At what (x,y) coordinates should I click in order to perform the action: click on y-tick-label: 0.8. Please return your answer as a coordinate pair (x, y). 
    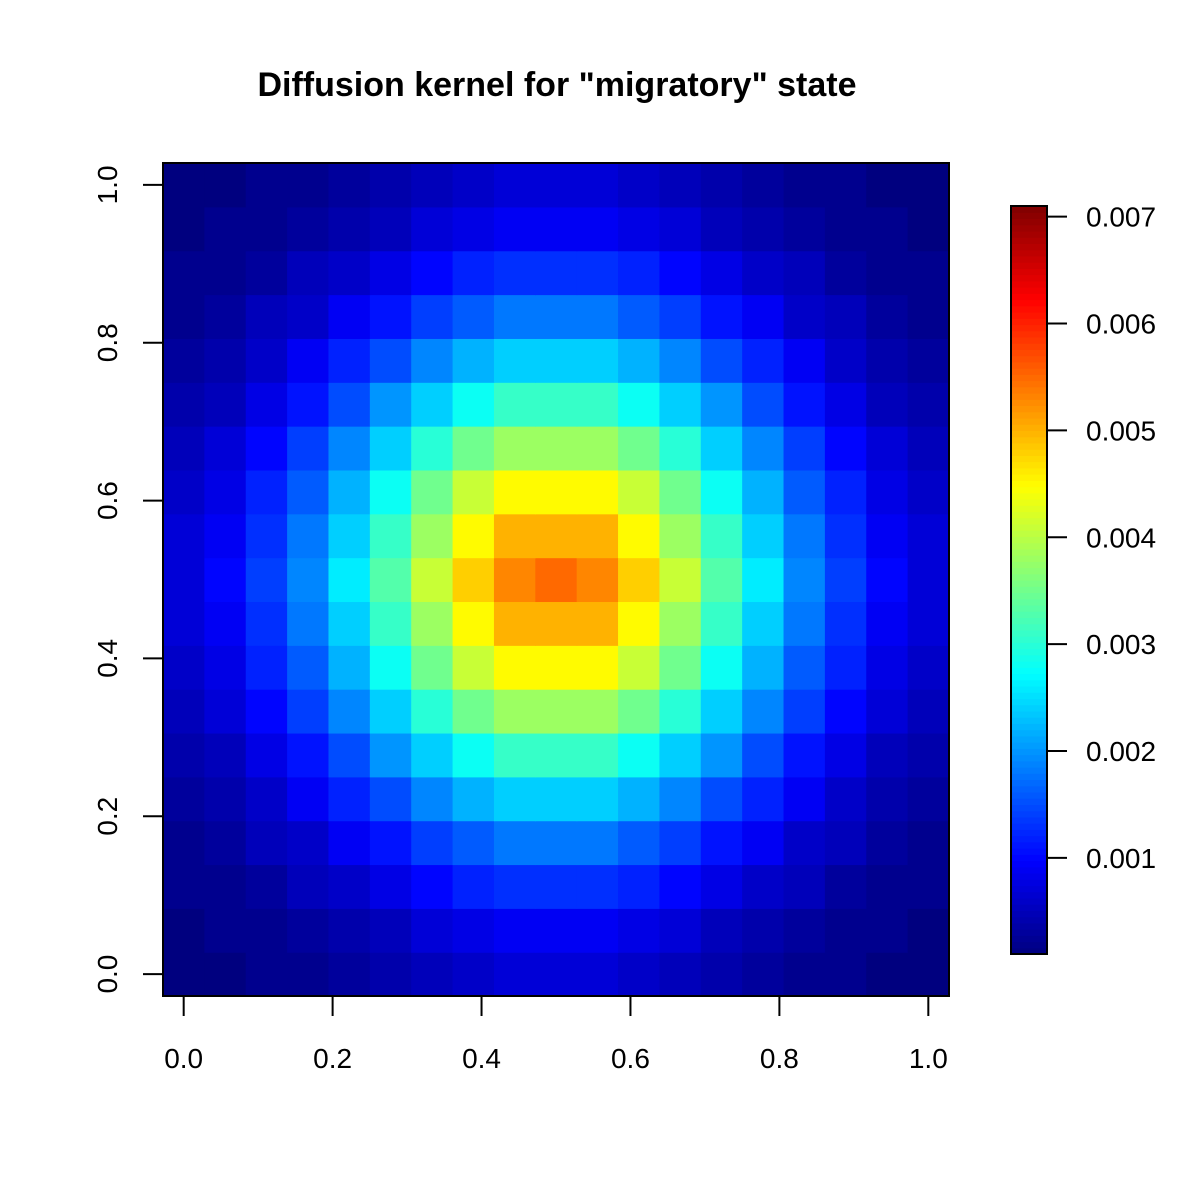
    Looking at the image, I should click on (107, 342).